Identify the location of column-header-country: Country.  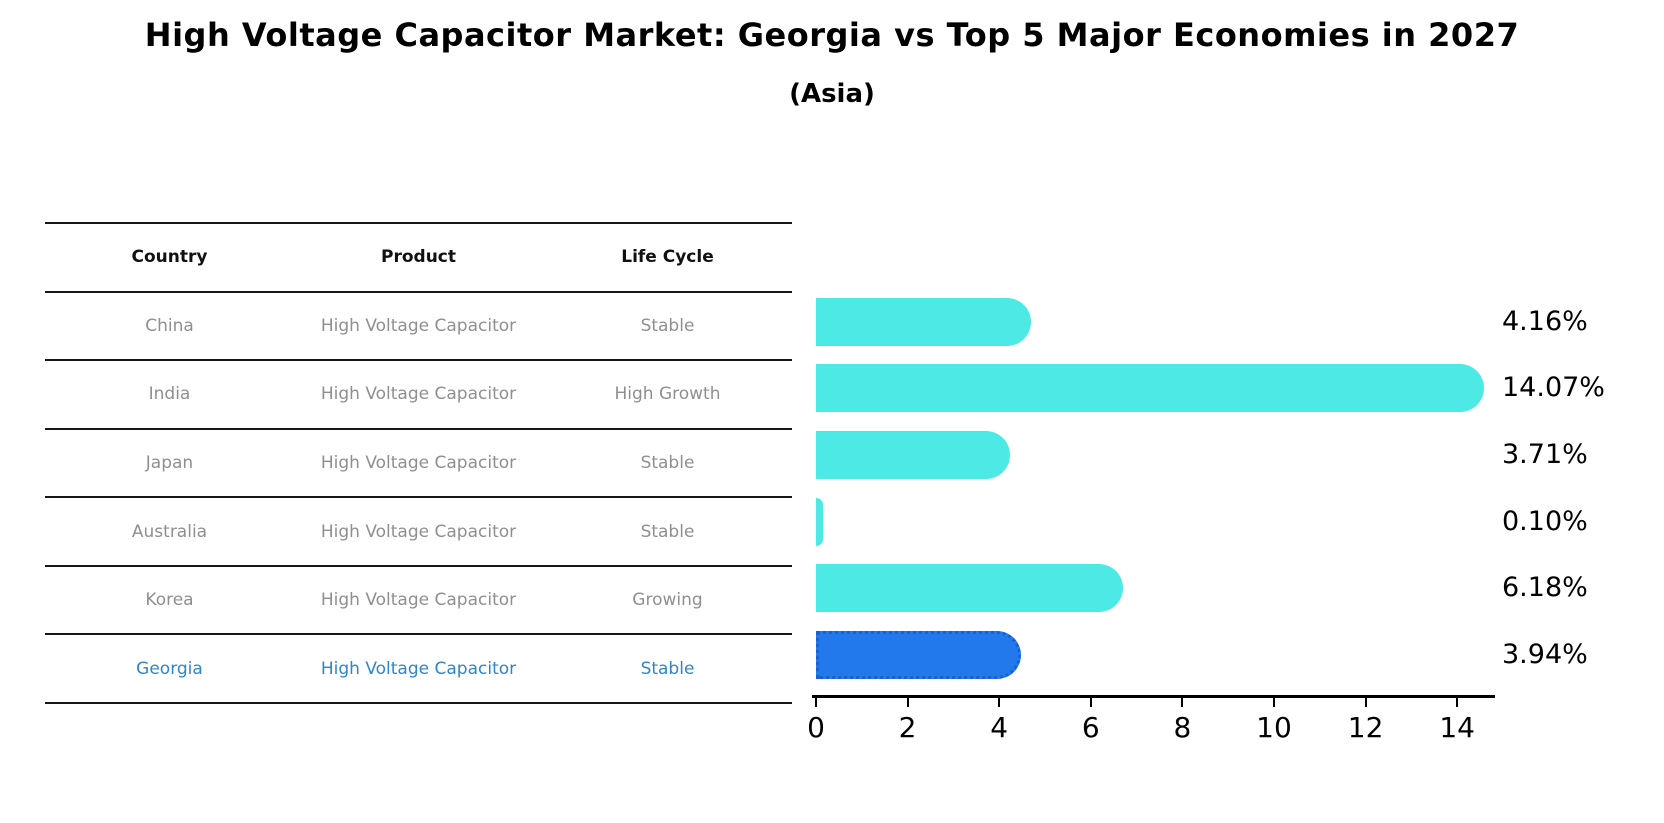
(169, 257).